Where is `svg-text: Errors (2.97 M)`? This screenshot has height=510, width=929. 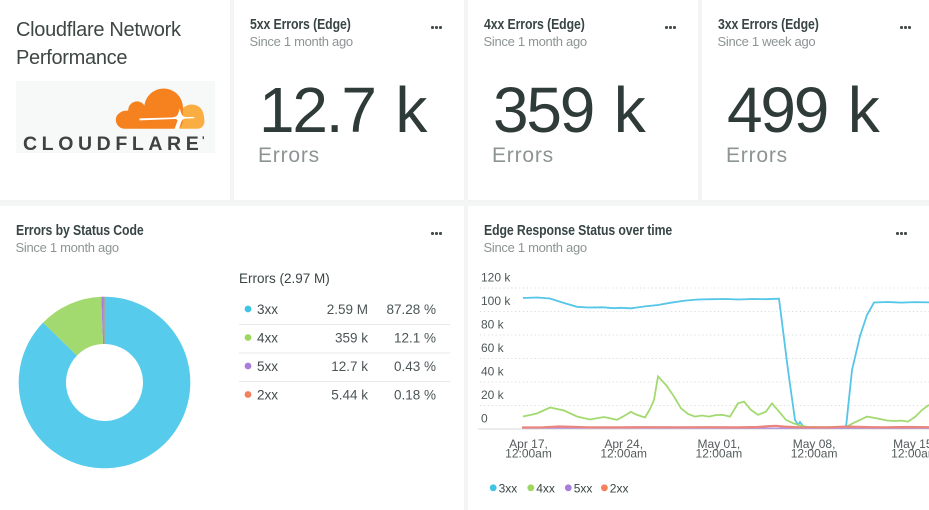
svg-text: Errors (2.97 M) is located at coordinates (284, 278).